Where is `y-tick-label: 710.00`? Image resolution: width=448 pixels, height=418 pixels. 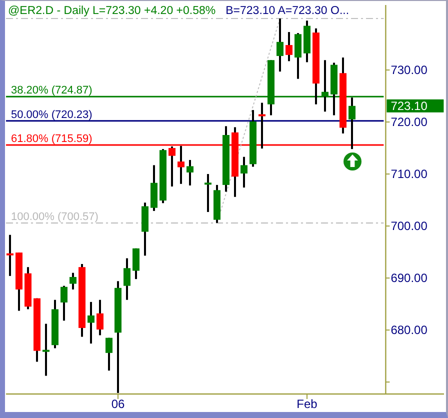
y-tick-label: 710.00 is located at coordinates (409, 174).